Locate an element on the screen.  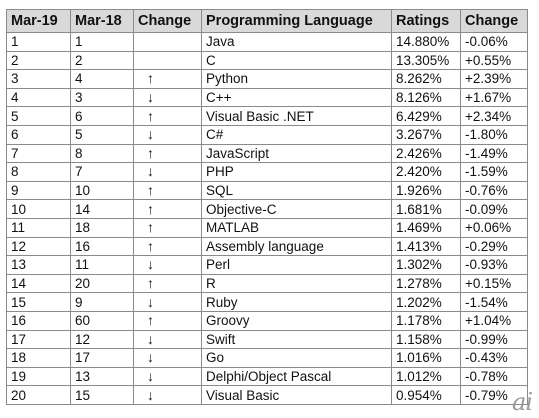
table-row: 20 15 ↓ Visual Basic 0.954% -0.79% is located at coordinates (267, 395).